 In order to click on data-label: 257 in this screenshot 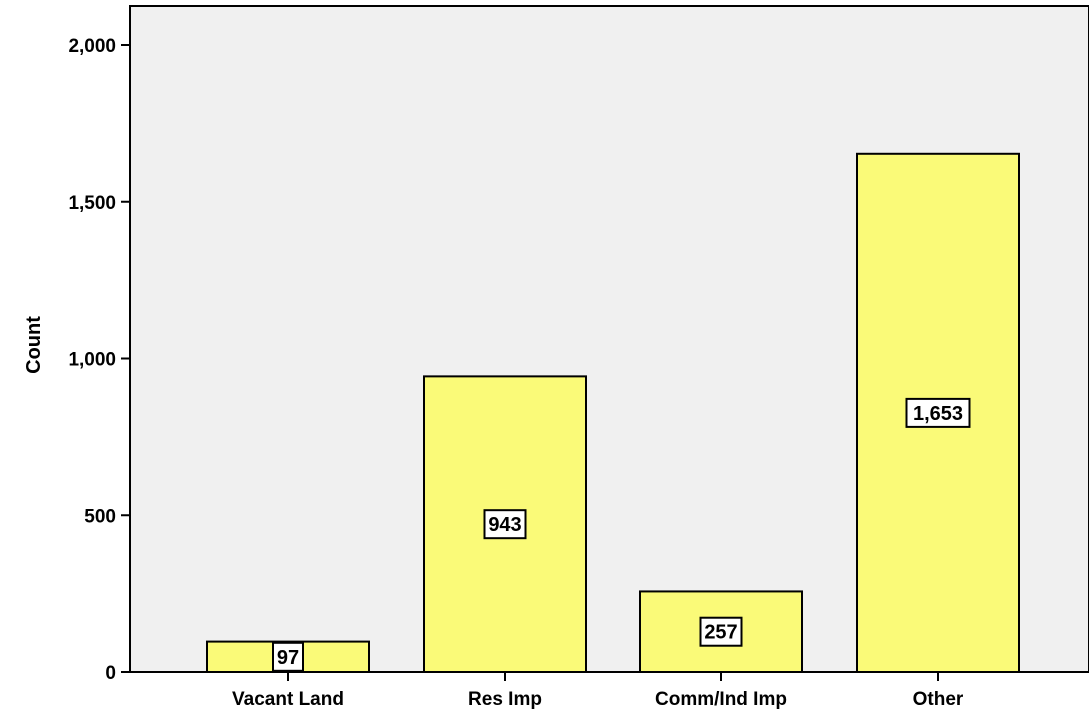, I will do `click(720, 633)`.